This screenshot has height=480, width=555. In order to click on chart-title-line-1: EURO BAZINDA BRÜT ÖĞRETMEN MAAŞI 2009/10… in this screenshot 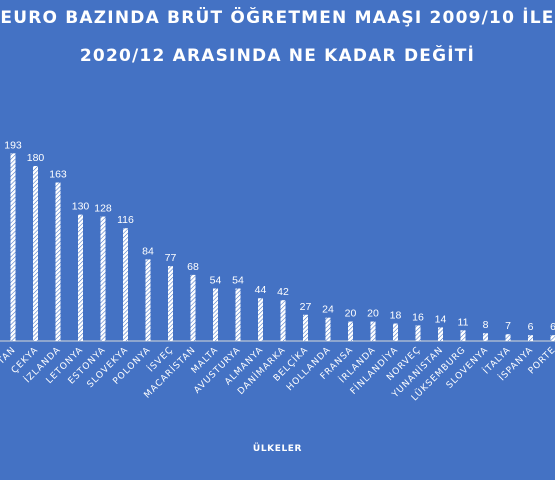, I will do `click(277, 18)`.